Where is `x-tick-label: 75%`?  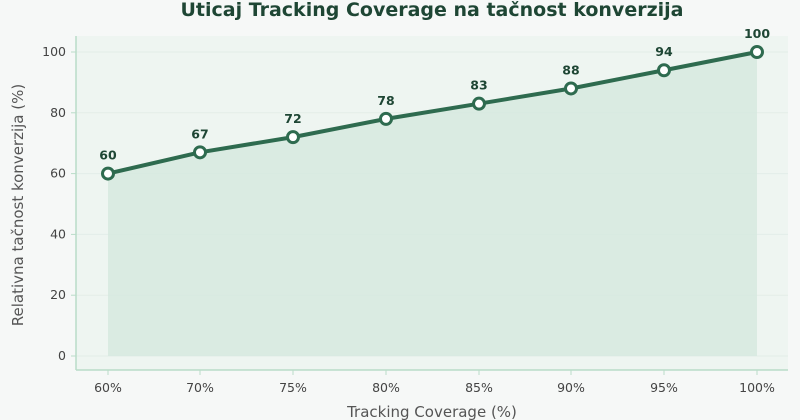
x-tick-label: 75% is located at coordinates (293, 387).